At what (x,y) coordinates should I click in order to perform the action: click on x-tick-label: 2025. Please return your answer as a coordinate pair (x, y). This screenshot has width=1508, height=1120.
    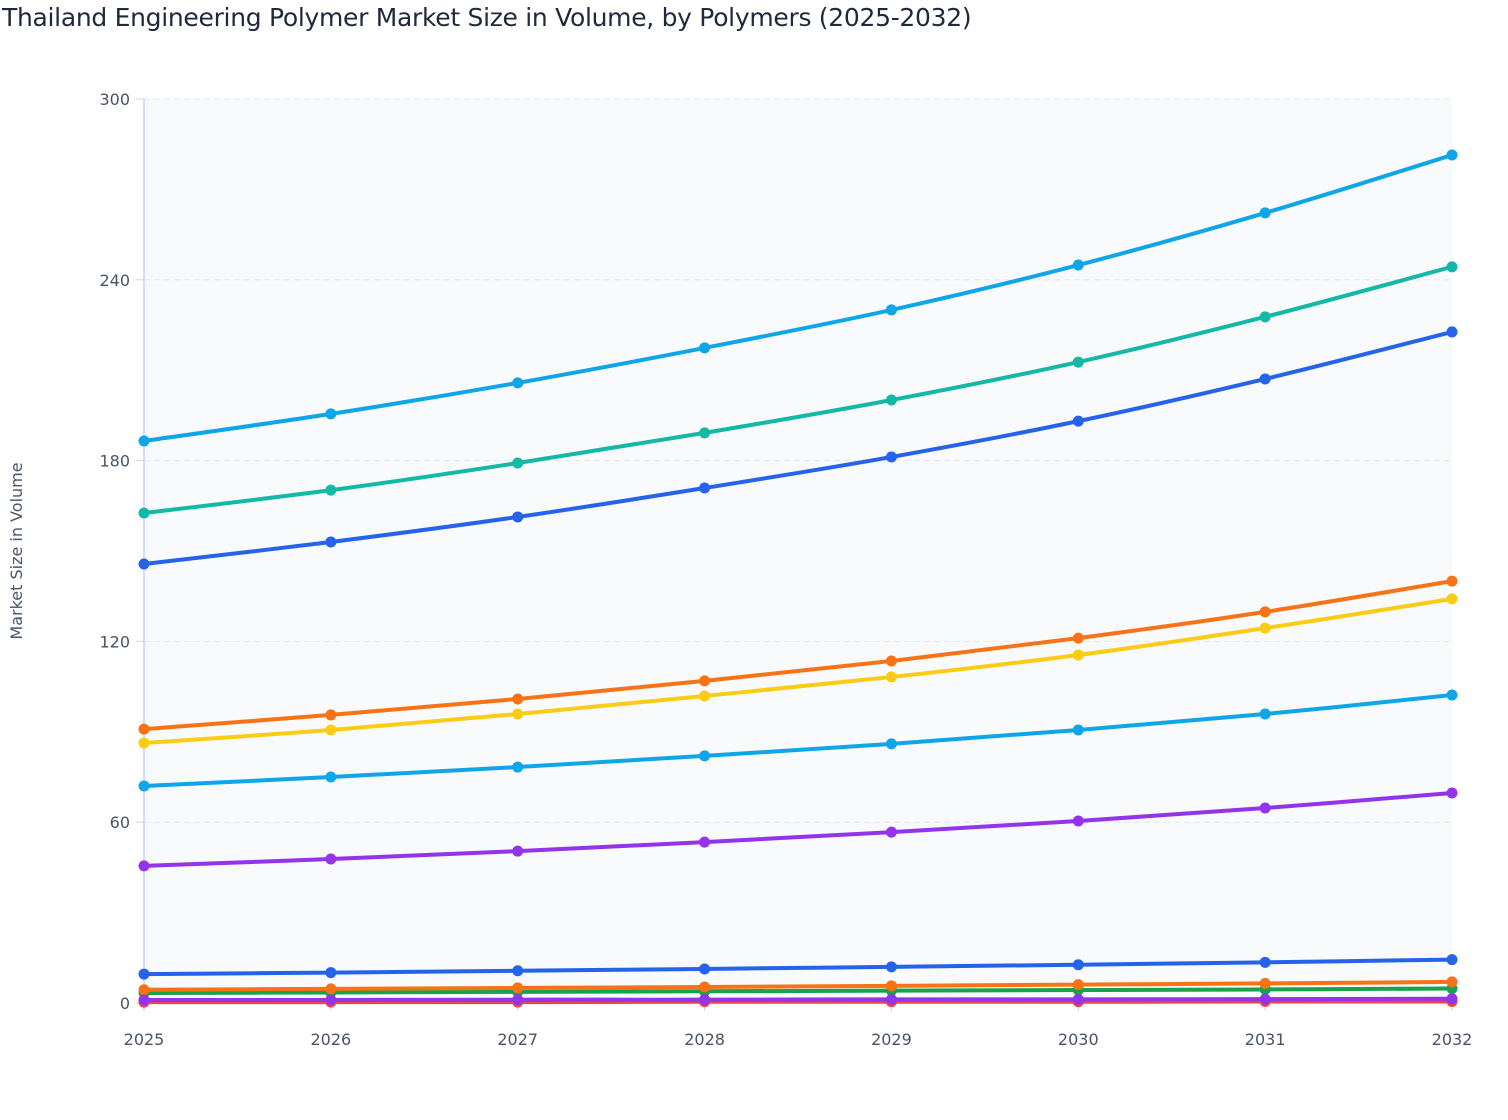
    Looking at the image, I should click on (144, 1039).